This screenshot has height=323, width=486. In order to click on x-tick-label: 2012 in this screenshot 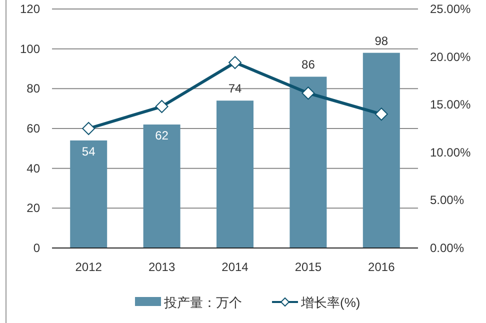, I will do `click(88, 267)`.